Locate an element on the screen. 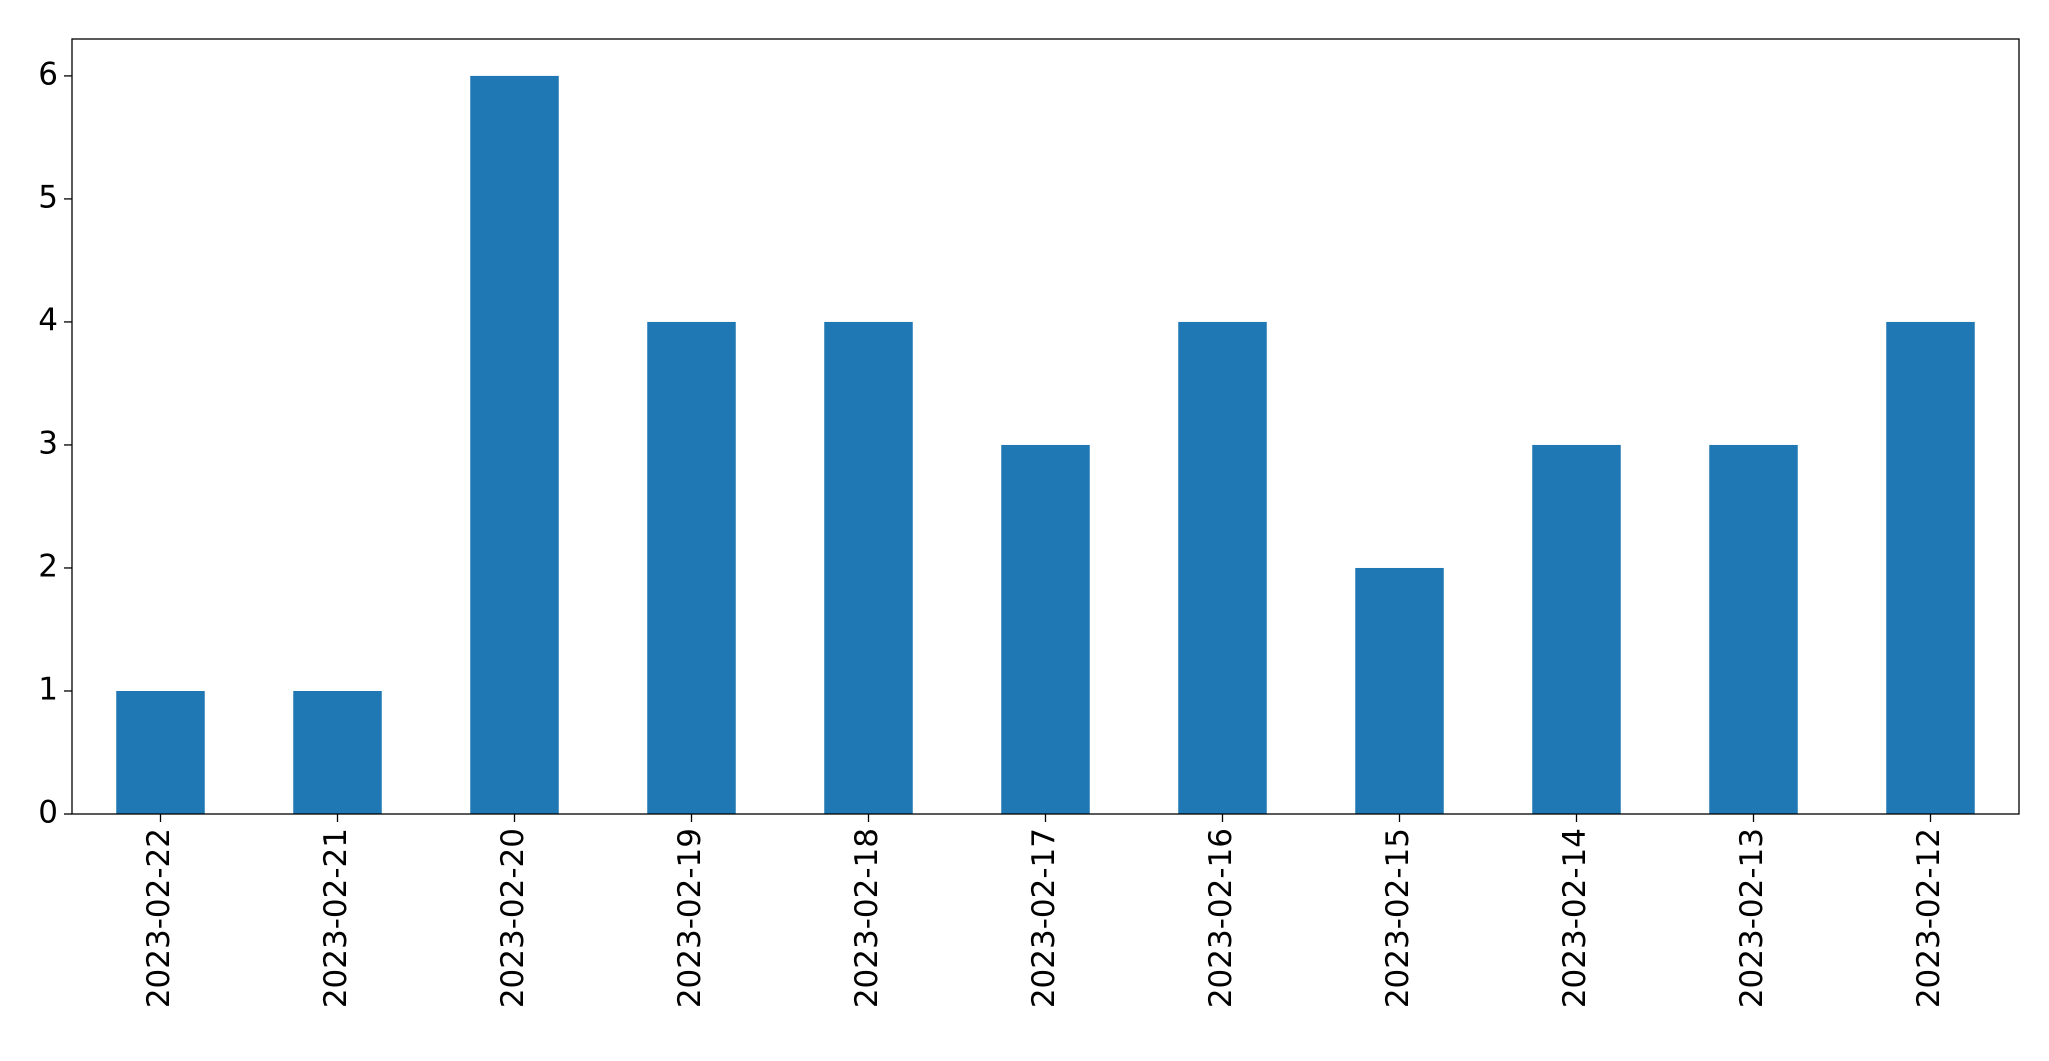 The height and width of the screenshot is (1061, 2049). x-tick-label: 2023-02-15 is located at coordinates (1398, 918).